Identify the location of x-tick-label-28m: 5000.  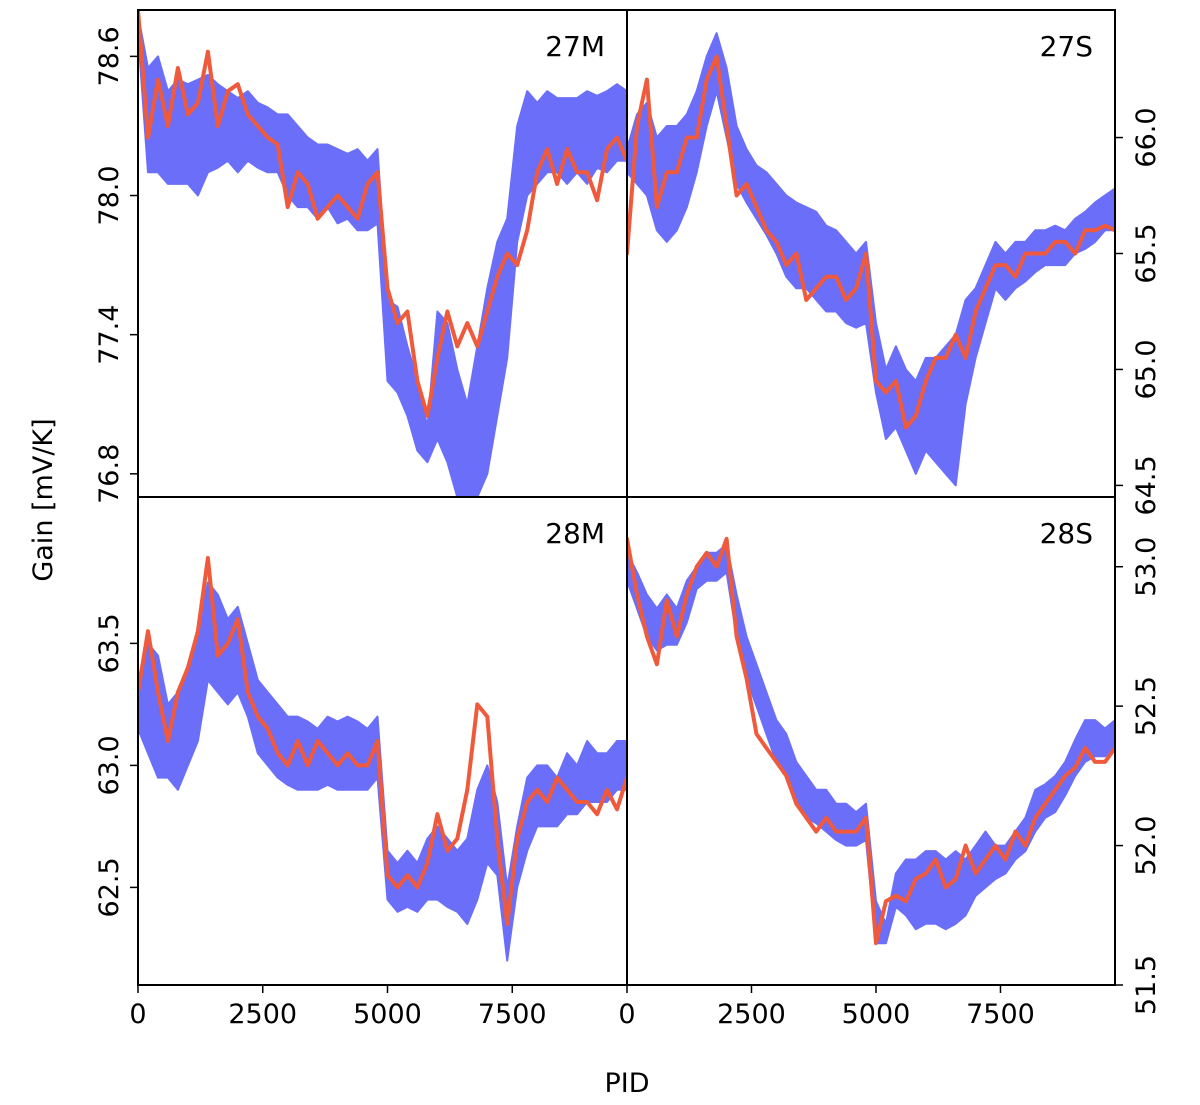
(387, 1014).